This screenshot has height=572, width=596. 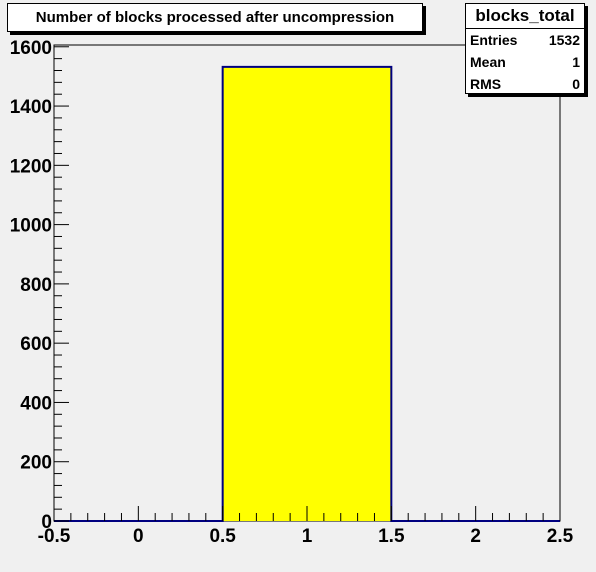 I want to click on stats-rms-label: RMS, so click(x=486, y=84).